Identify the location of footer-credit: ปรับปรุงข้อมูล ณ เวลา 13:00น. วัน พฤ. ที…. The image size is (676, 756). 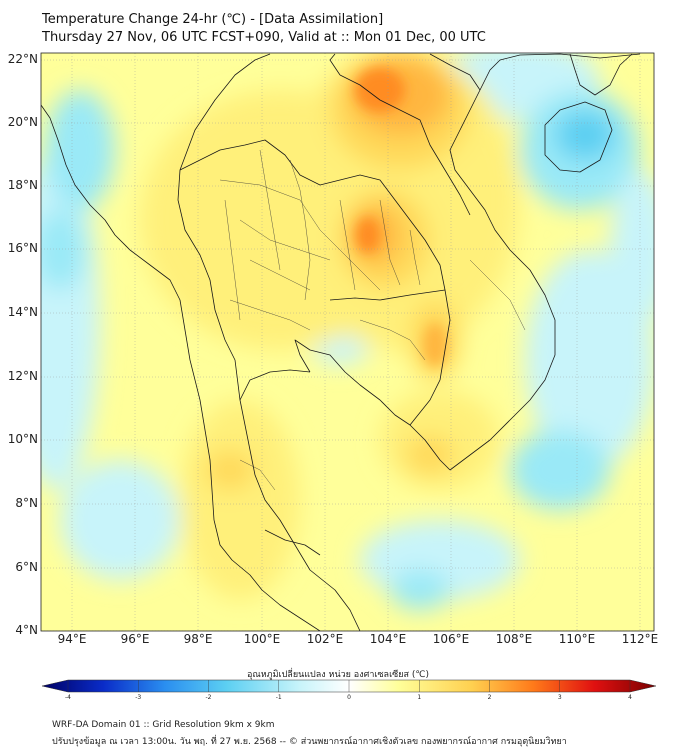
(309, 742).